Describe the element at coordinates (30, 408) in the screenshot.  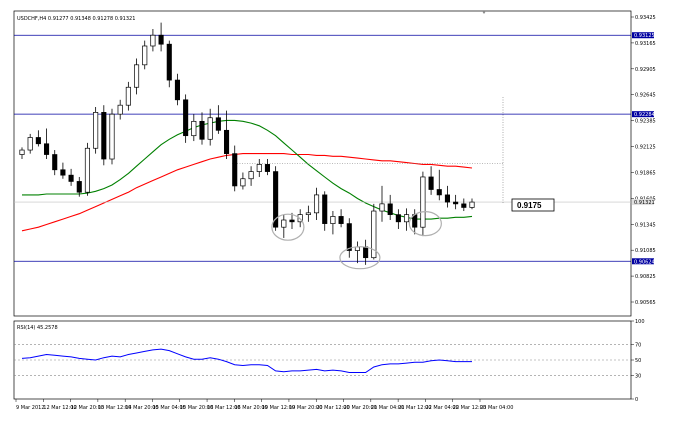
I see `time-tick-label: 9 Mar 2012` at that location.